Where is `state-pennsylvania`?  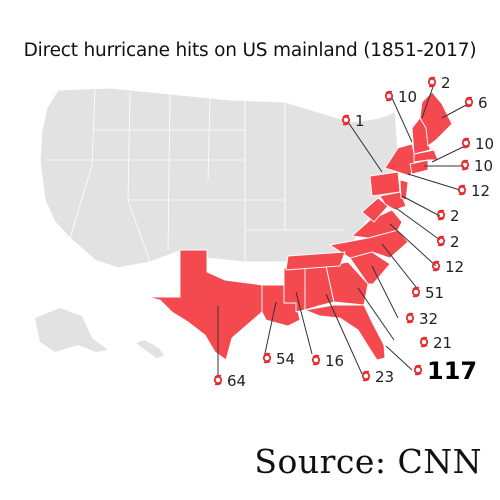 state-pennsylvania is located at coordinates (385, 184).